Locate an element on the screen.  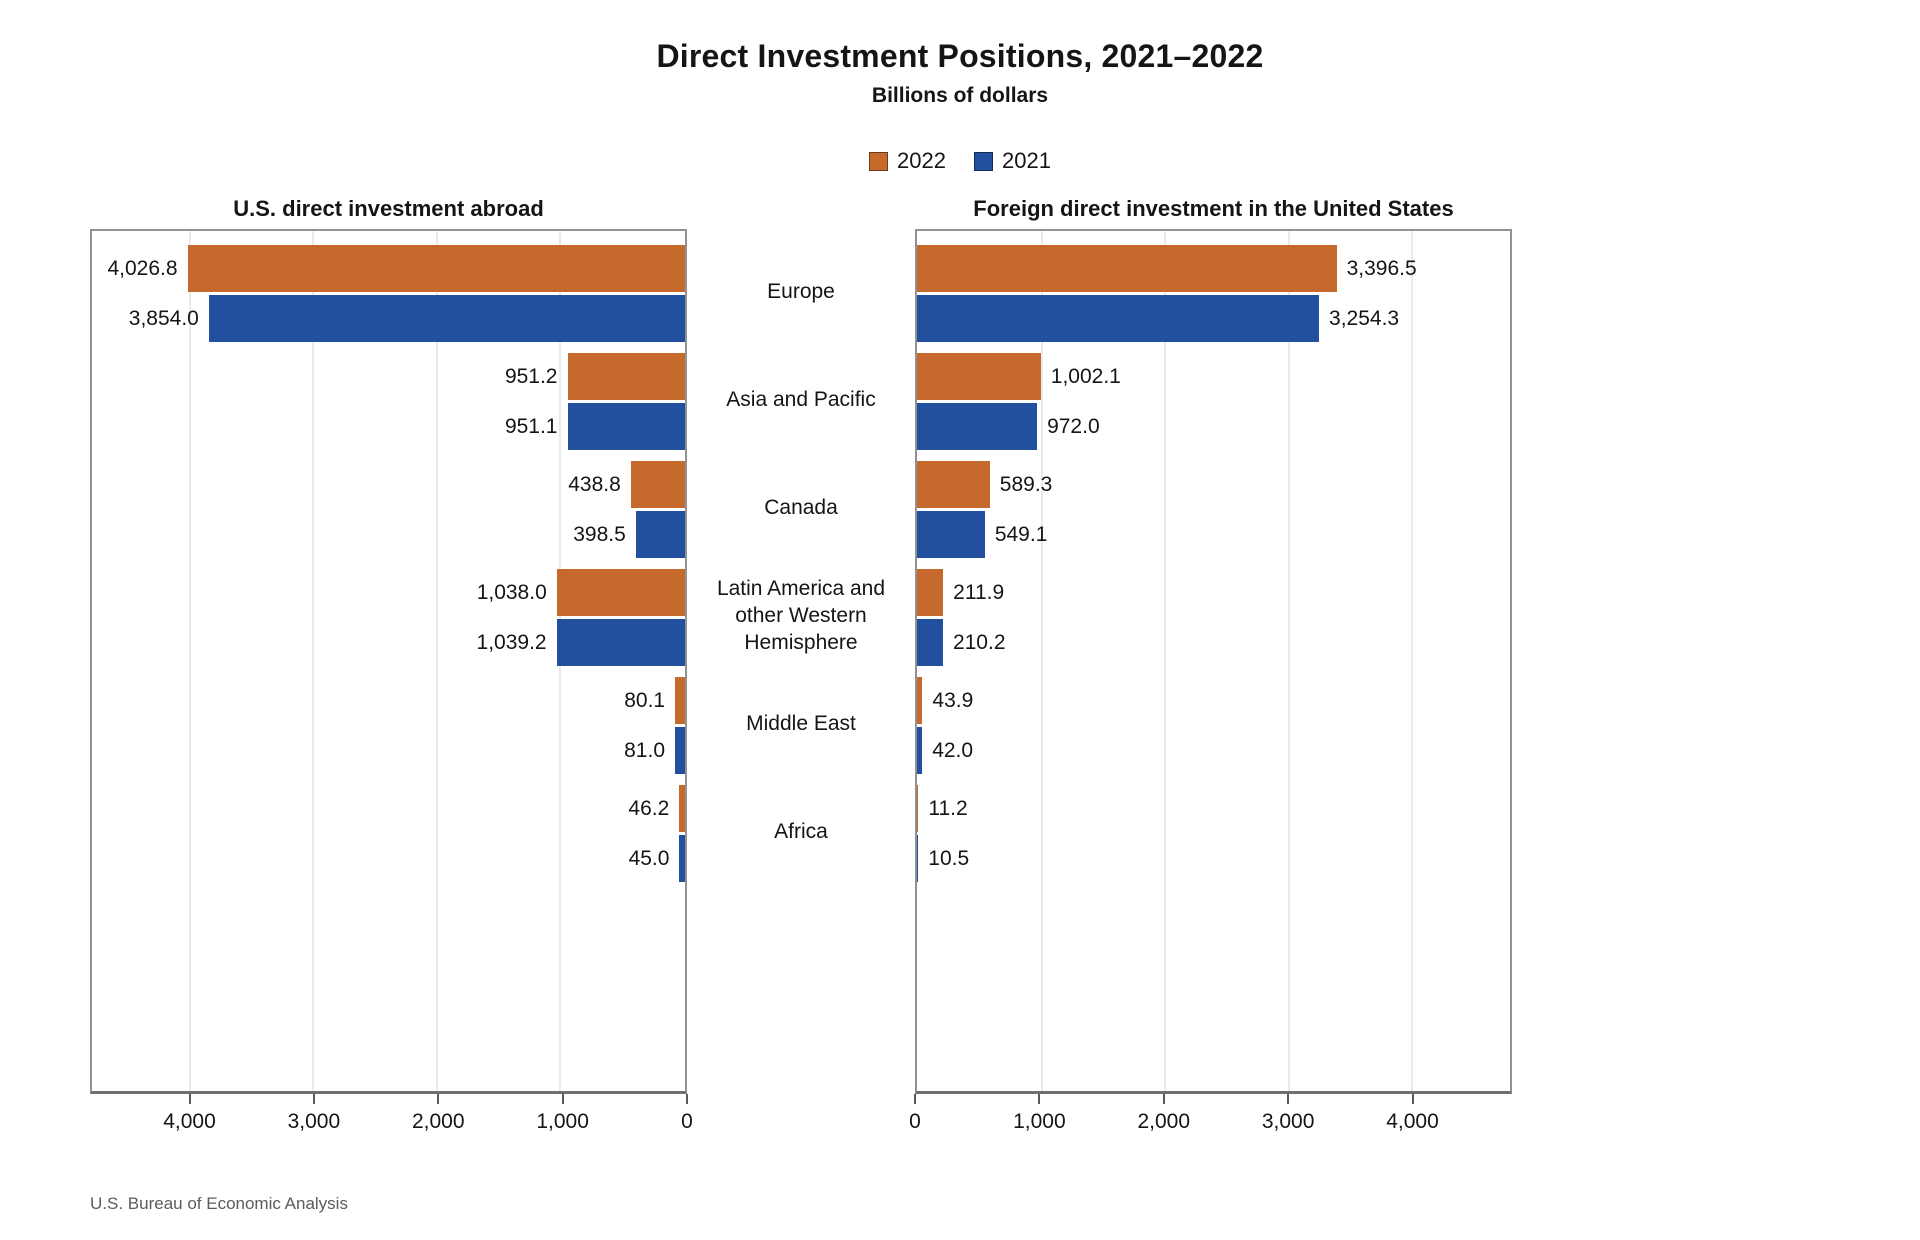
left-panel-title: U.S. direct investment abroad is located at coordinates (388, 208).